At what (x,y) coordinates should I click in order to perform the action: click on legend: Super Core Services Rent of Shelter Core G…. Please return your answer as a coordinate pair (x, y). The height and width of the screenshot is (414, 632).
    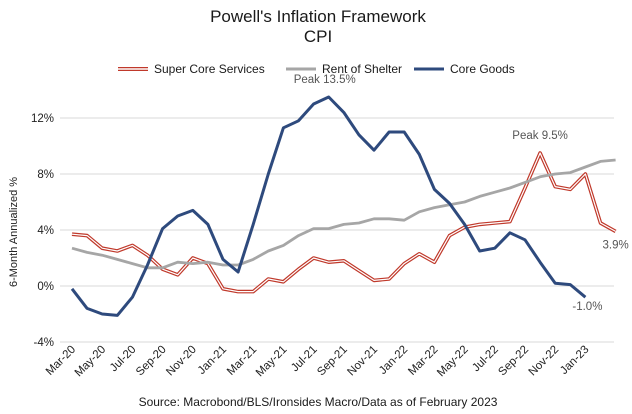
    Looking at the image, I should click on (316, 69).